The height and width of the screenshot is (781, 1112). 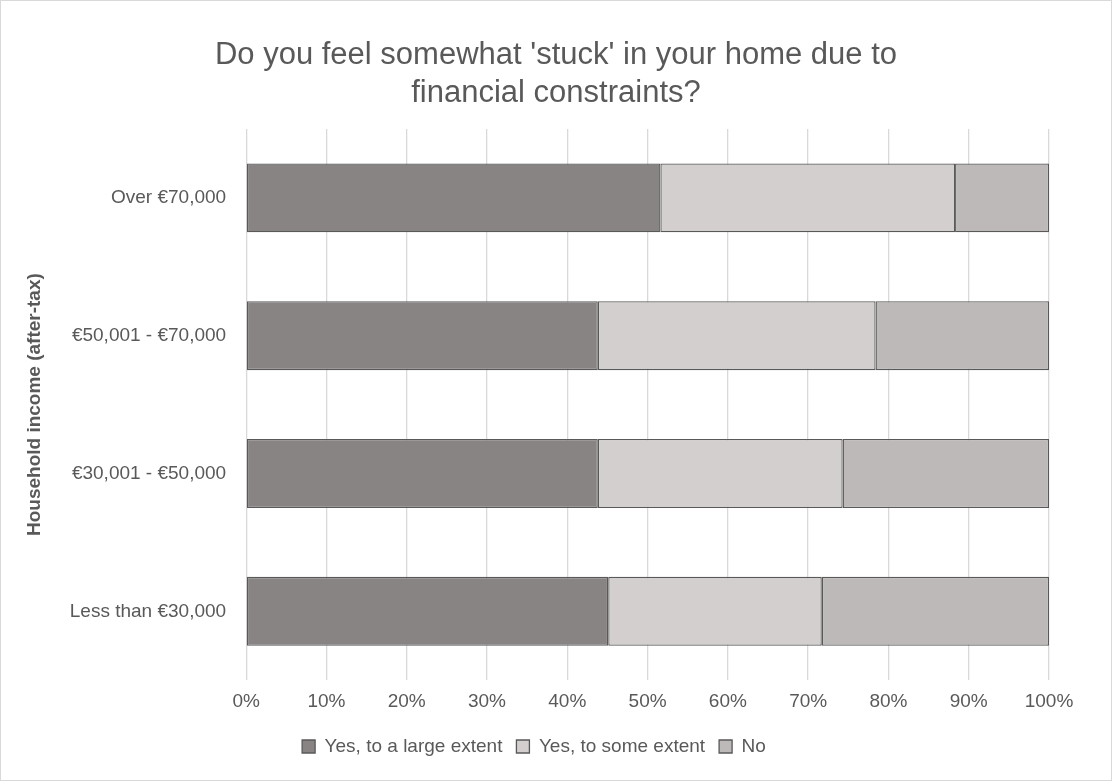 I want to click on chart-title: Do you feel somewhat 'stuck' in your home due to financial constraints?, so click(x=556, y=73).